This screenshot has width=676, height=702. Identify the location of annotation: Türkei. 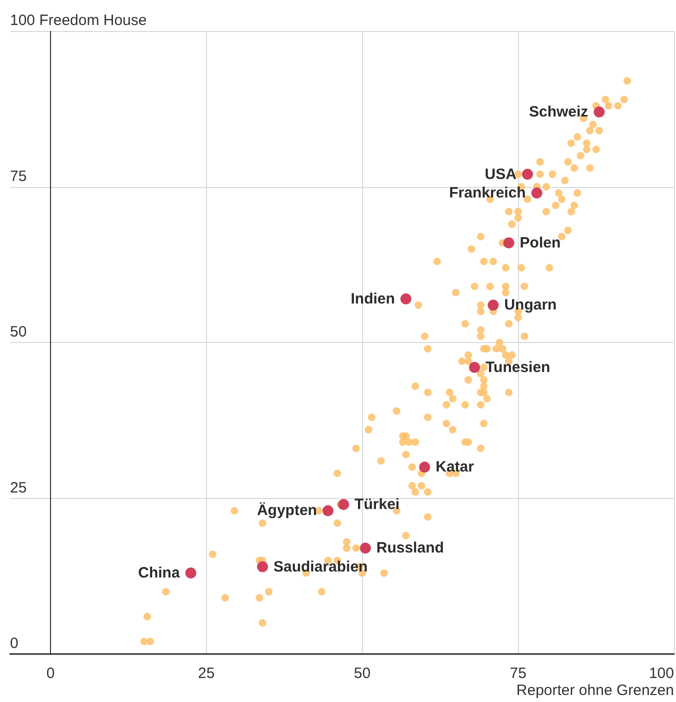
(377, 504).